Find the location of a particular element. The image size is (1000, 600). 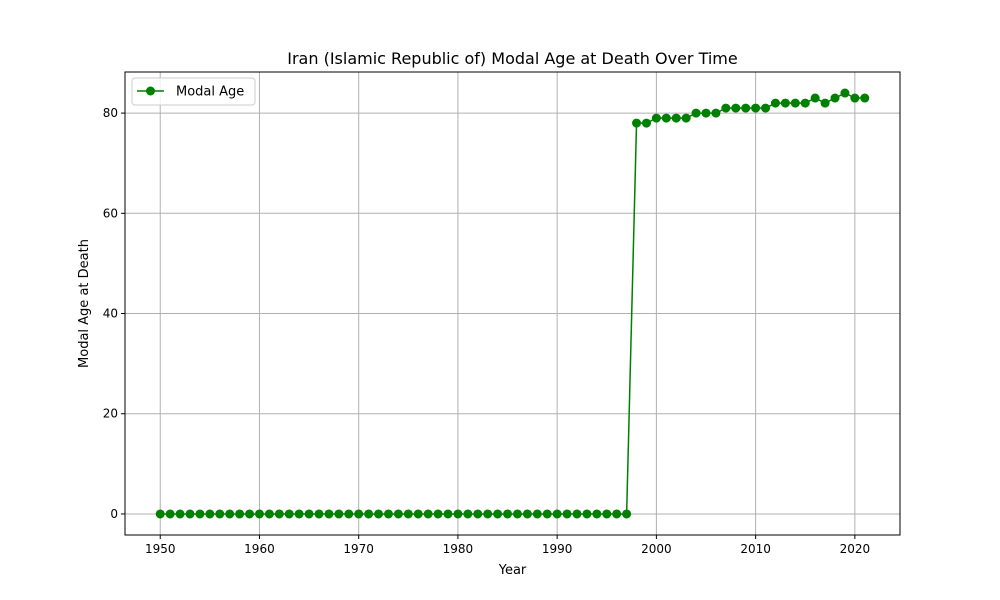

legend: Modal Age is located at coordinates (193, 91).